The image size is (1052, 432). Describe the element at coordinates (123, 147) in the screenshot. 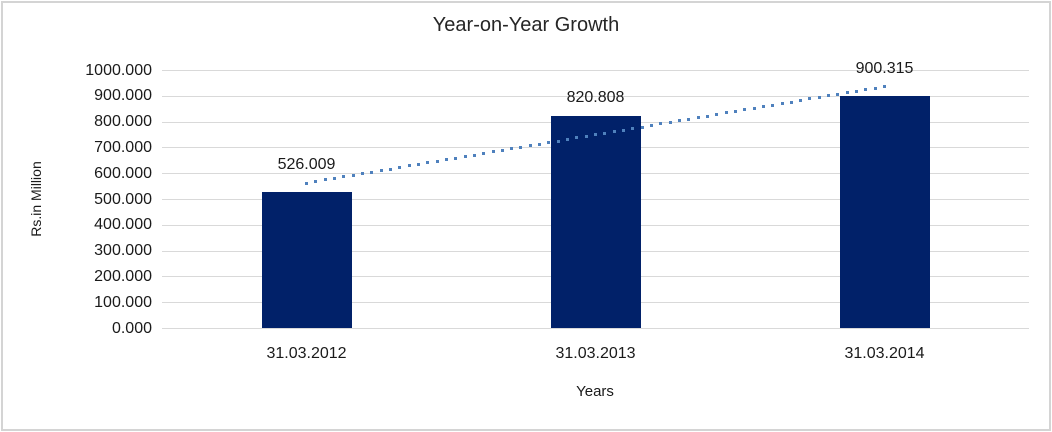

I see `y-axis-tick-label: 700.000` at that location.